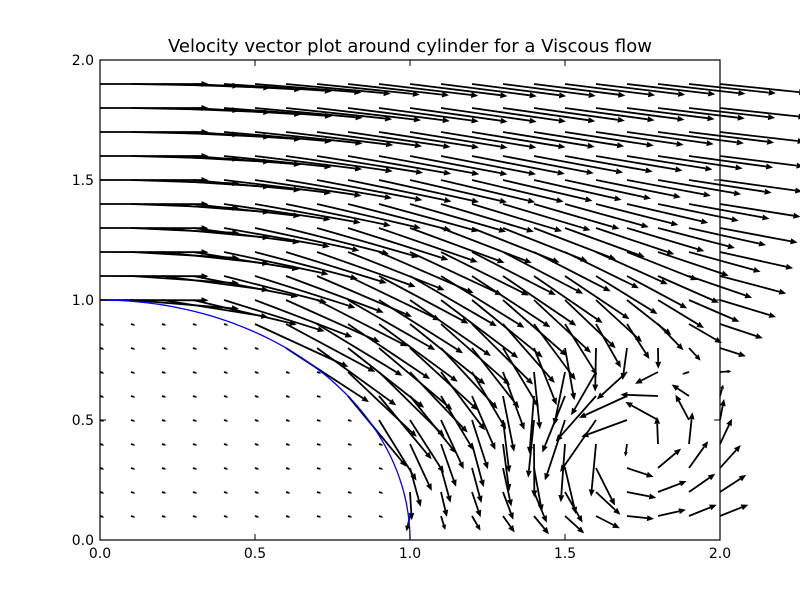 The height and width of the screenshot is (600, 800). Describe the element at coordinates (100, 554) in the screenshot. I see `x-tick-label: 0.0` at that location.